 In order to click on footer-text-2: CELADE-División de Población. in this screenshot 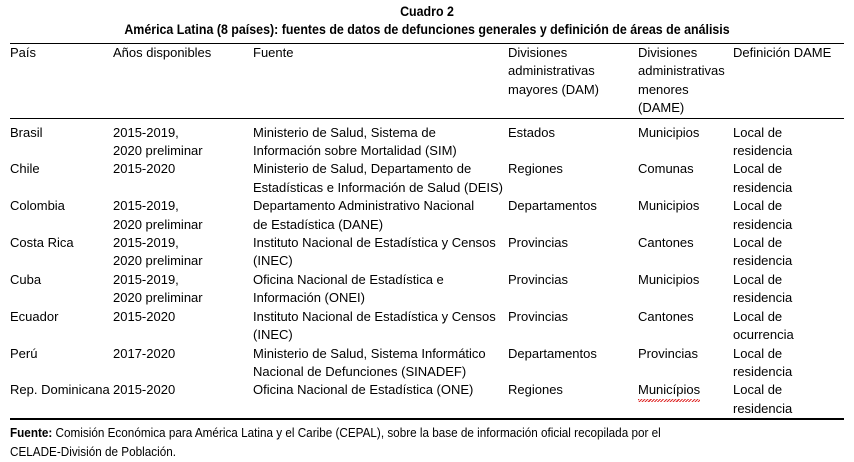, I will do `click(93, 452)`.